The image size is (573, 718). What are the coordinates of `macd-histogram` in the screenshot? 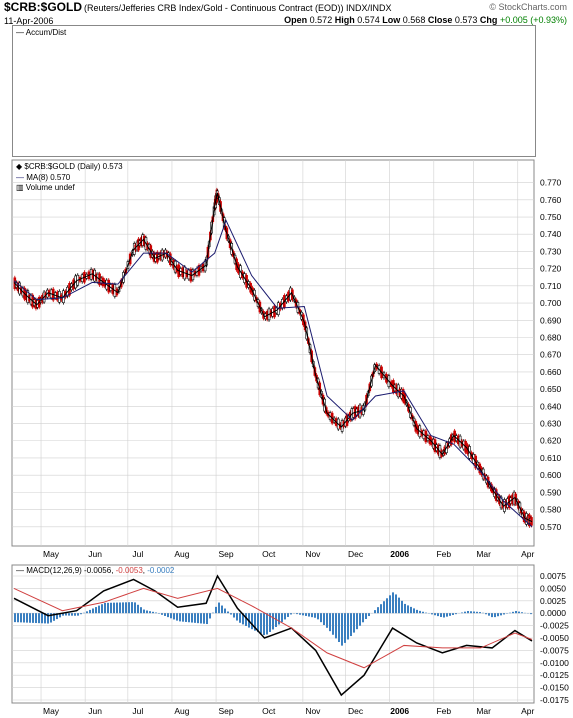 It's located at (273, 619).